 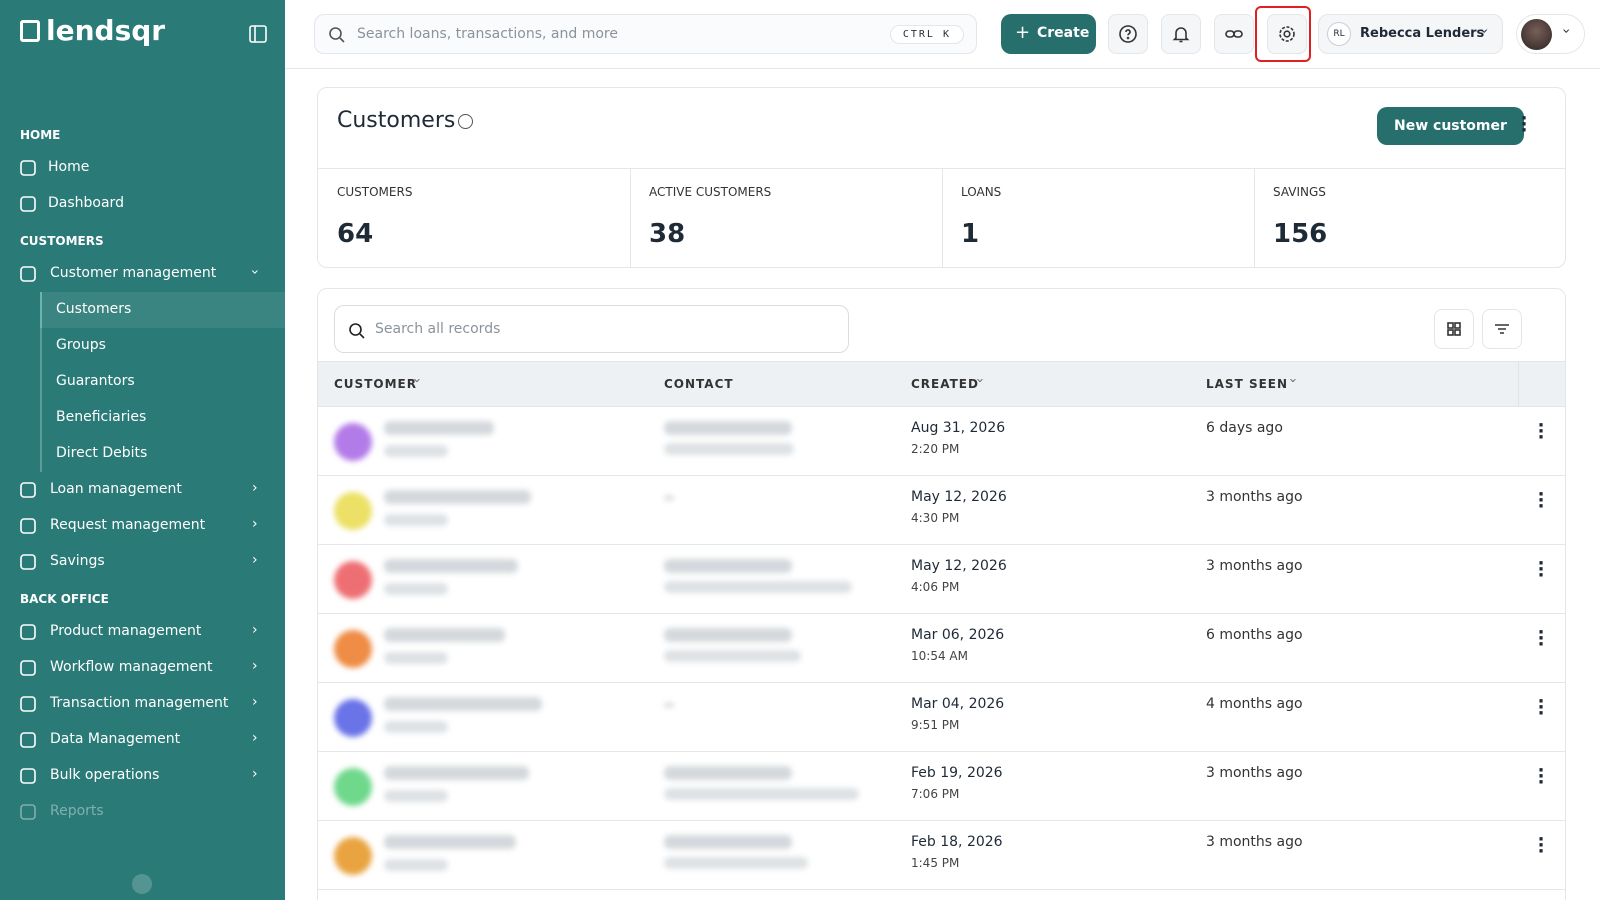 What do you see at coordinates (162, 310) in the screenshot?
I see `sub-nav-item: Customers` at bounding box center [162, 310].